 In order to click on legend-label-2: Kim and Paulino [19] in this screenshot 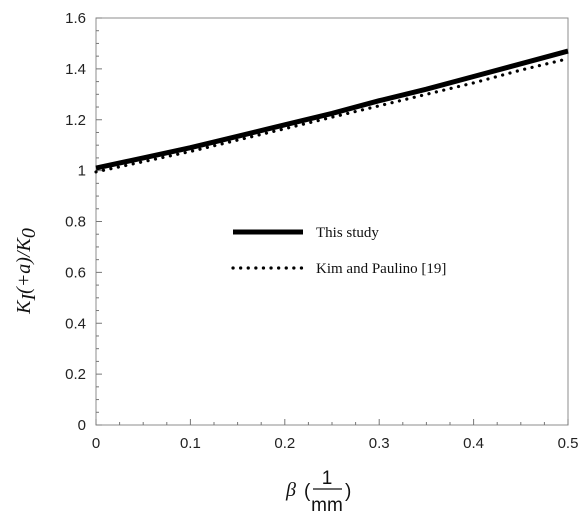, I will do `click(381, 269)`.